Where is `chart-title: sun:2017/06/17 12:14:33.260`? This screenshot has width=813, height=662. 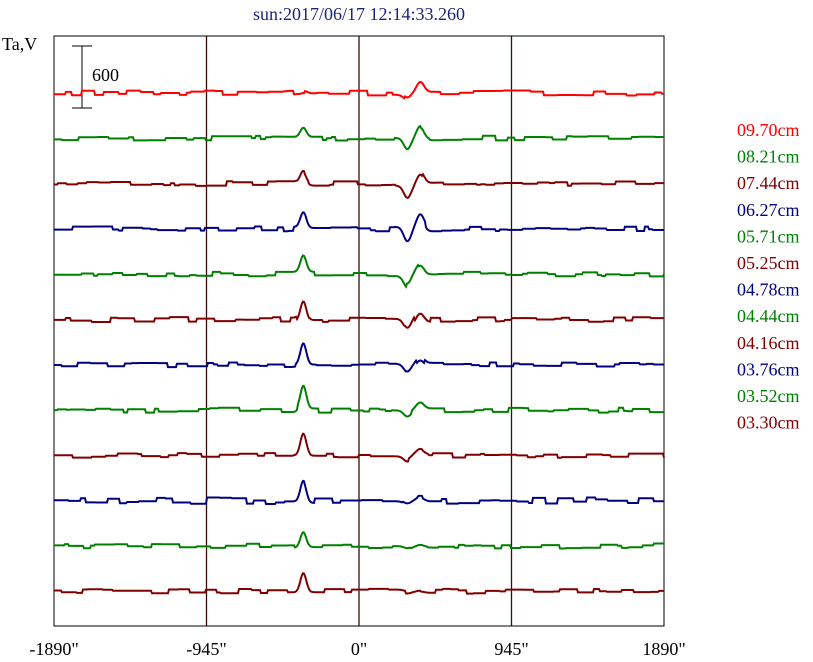 chart-title: sun:2017/06/17 12:14:33.260 is located at coordinates (359, 14).